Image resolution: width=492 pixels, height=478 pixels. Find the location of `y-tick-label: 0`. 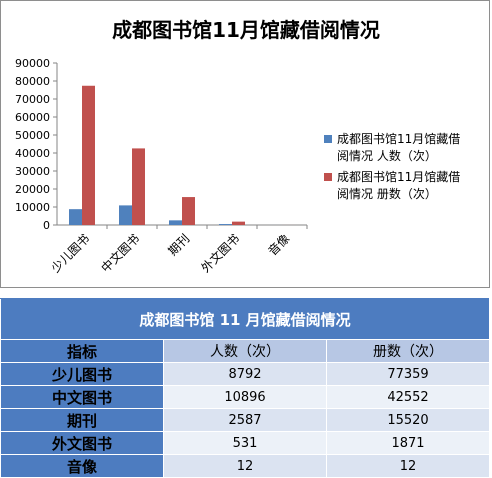

y-tick-label: 0 is located at coordinates (46, 225).